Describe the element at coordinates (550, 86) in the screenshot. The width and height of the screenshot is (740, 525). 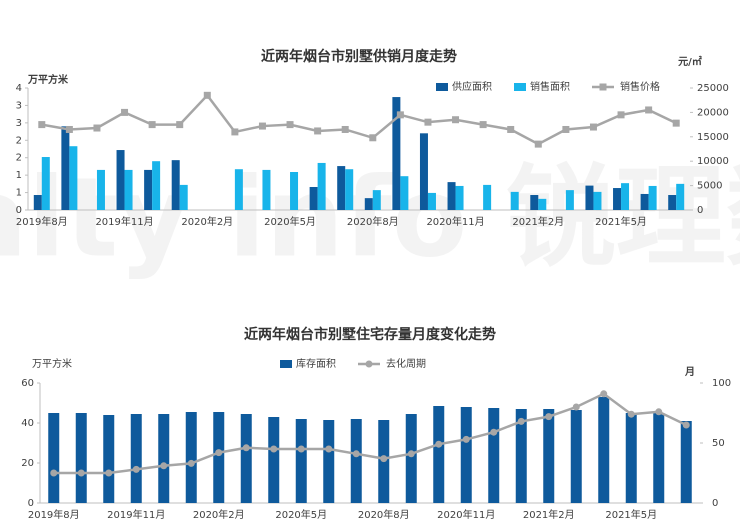
I see `legend-label: 销售面积` at that location.